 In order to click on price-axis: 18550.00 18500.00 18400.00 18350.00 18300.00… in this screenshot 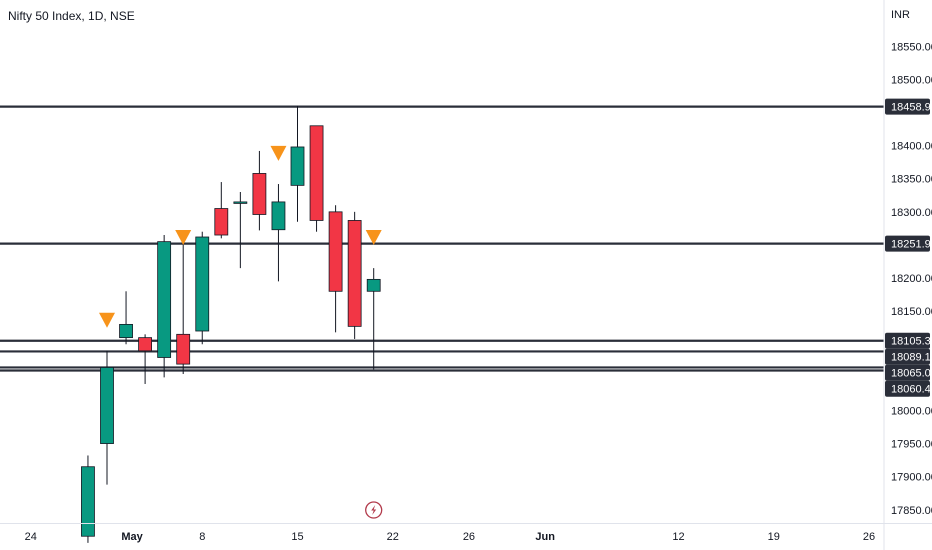, I will do `click(911, 278)`.